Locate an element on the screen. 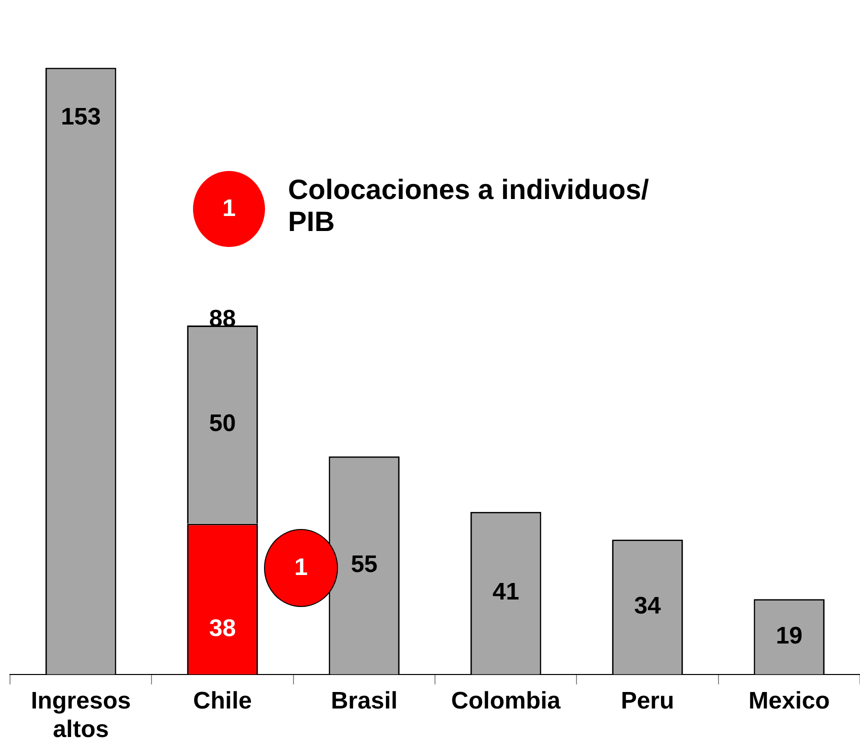 The width and height of the screenshot is (860, 752). data-label: 19 is located at coordinates (789, 636).